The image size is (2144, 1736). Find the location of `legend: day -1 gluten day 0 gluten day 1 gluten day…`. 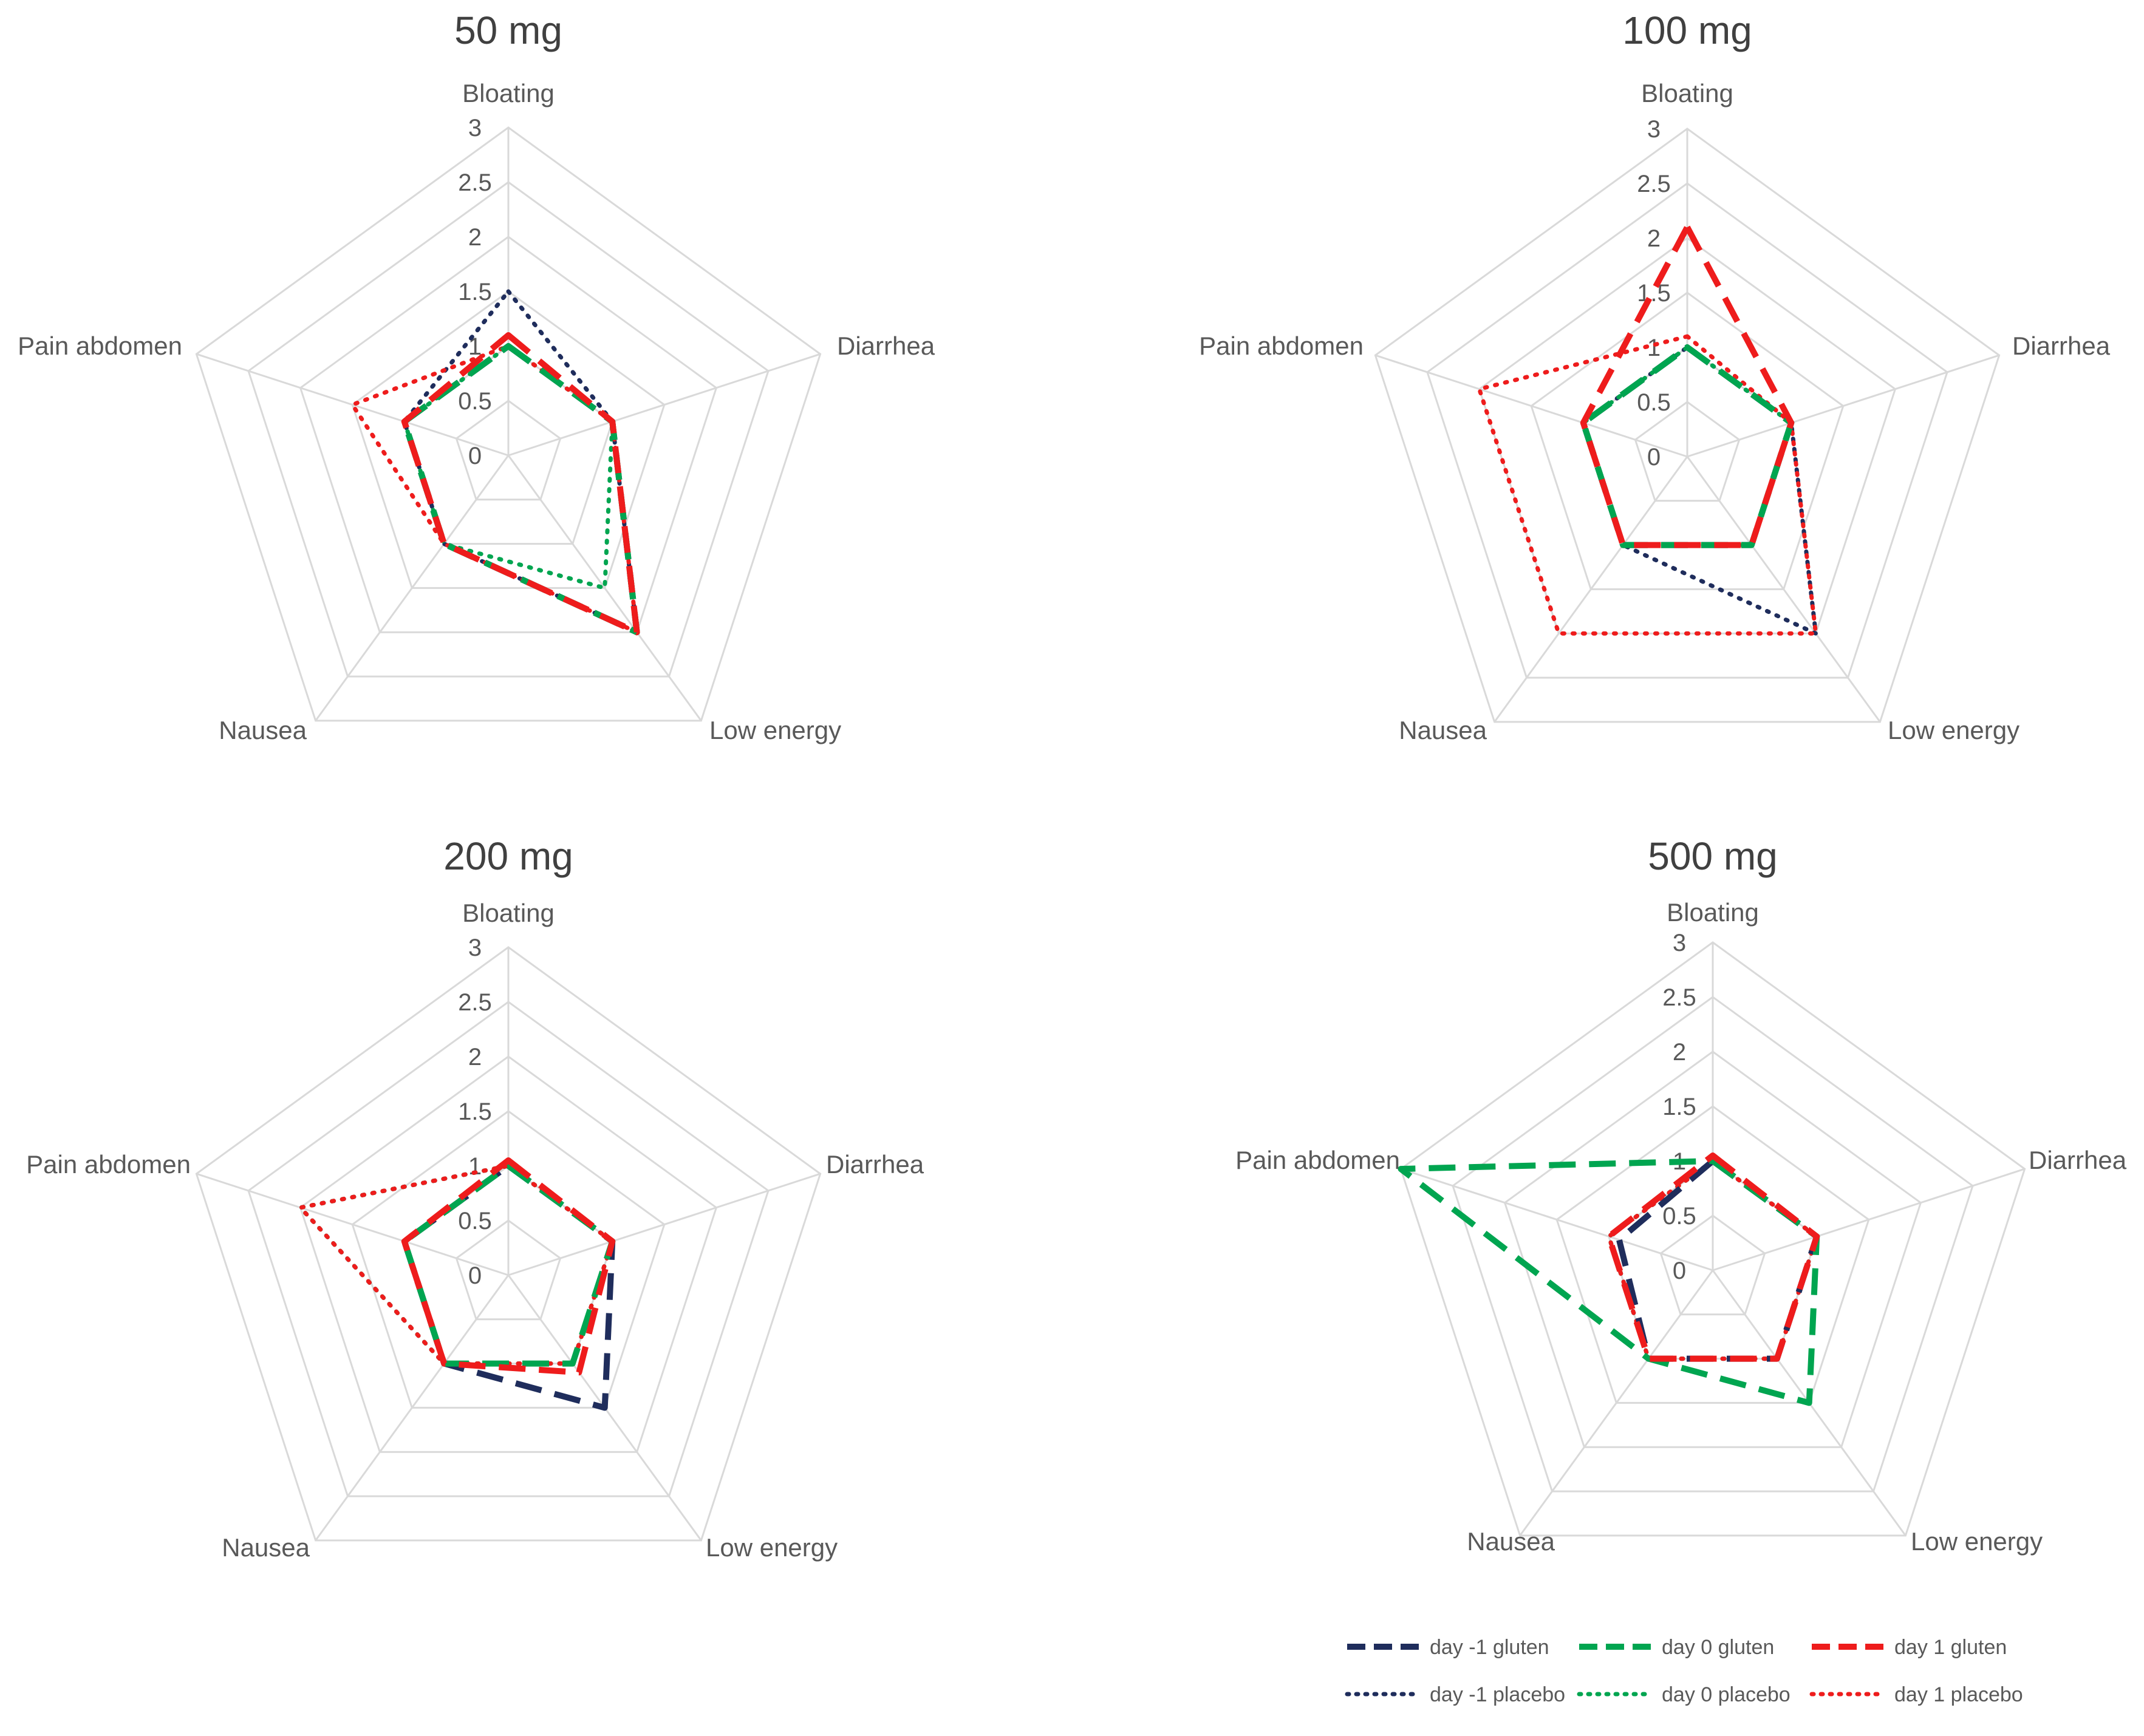

legend: day -1 gluten day 0 gluten day 1 gluten day… is located at coordinates (1684, 1671).